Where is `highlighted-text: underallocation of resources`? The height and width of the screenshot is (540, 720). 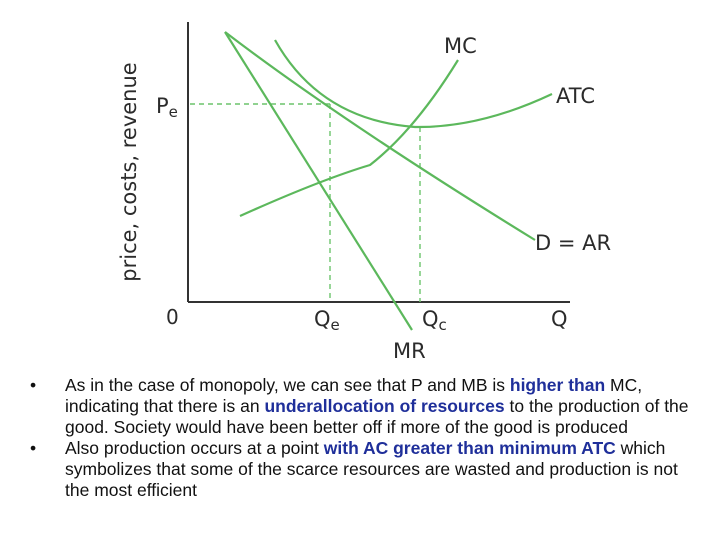 highlighted-text: underallocation of resources is located at coordinates (384, 406).